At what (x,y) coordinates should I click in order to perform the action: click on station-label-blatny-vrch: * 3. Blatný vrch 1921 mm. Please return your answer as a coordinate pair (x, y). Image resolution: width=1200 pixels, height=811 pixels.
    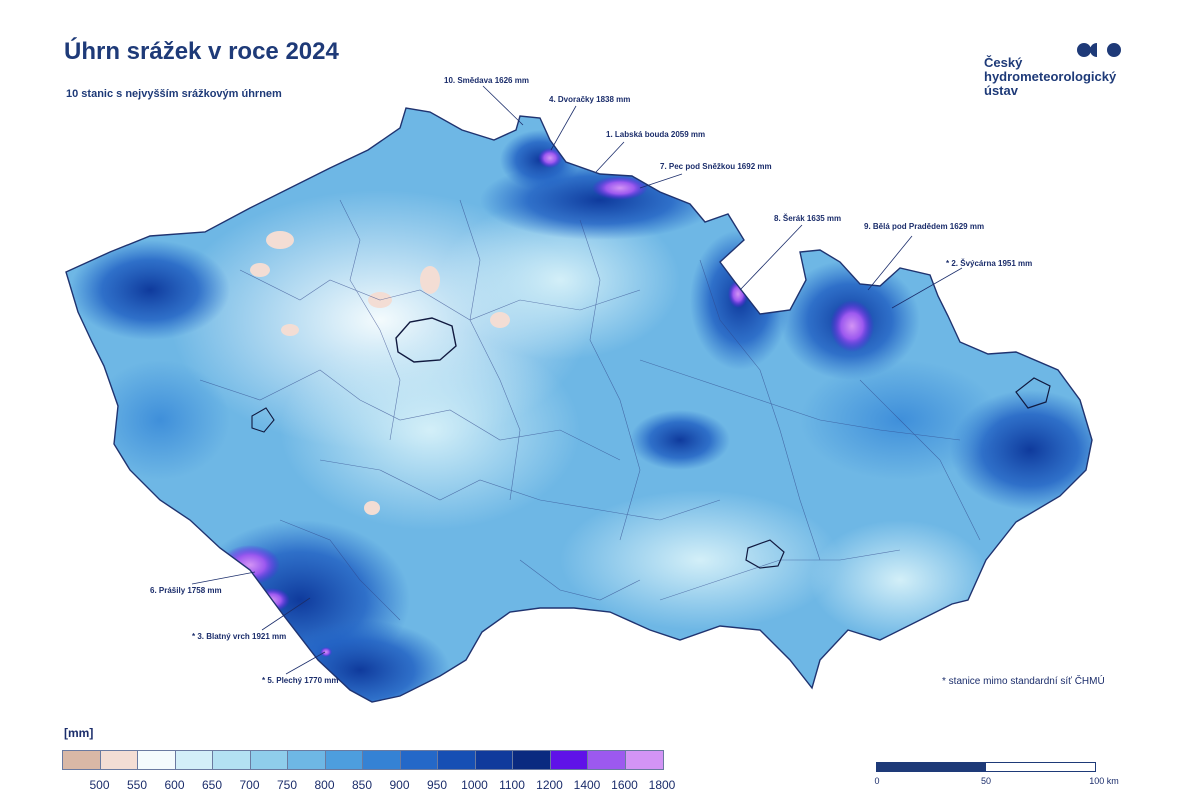
    Looking at the image, I should click on (239, 636).